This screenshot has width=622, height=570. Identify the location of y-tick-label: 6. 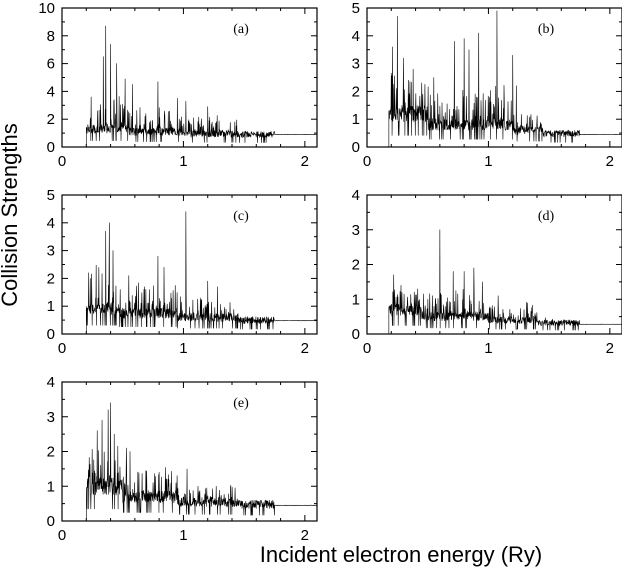
(51, 64).